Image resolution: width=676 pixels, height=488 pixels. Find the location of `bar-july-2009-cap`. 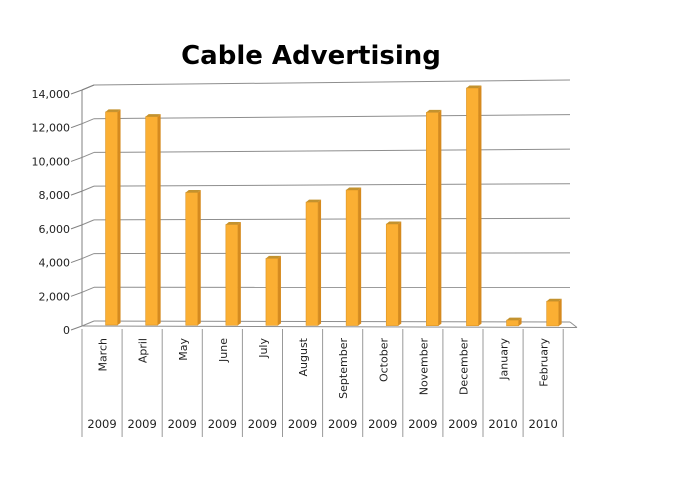

bar-july-2009-cap is located at coordinates (273, 257).